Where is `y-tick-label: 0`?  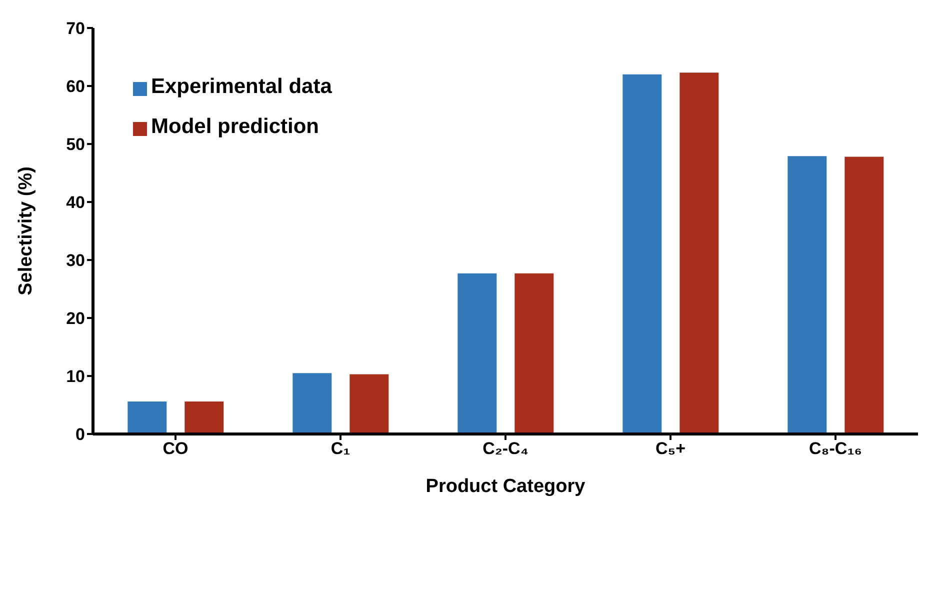
y-tick-label: 0 is located at coordinates (80, 434).